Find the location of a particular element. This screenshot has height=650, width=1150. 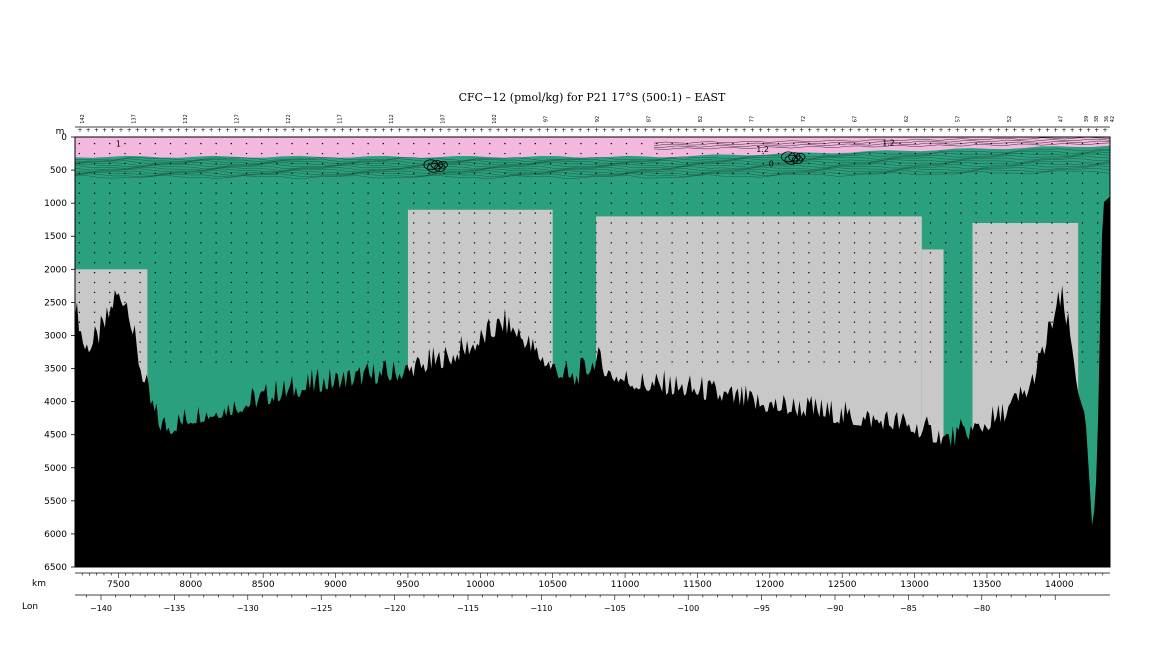

lon-tick-label: −110 is located at coordinates (541, 608).